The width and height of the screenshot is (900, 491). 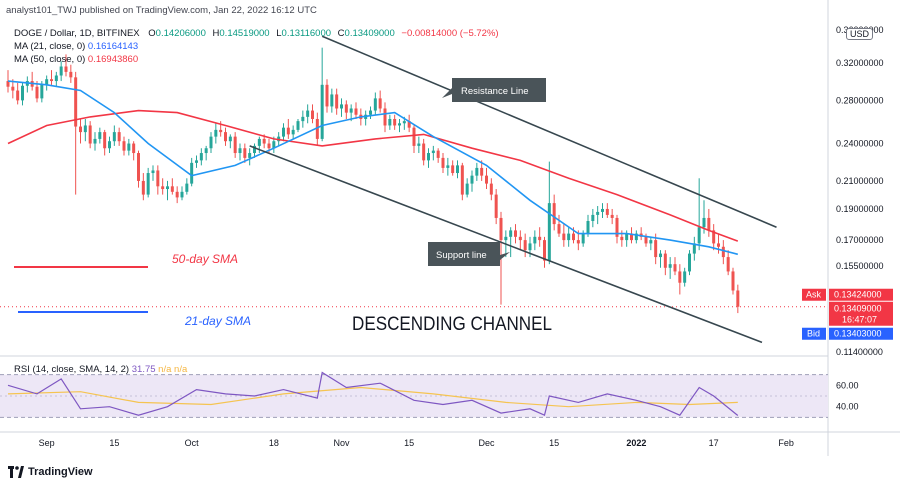 I want to click on support-callout-box, so click(x=469, y=254).